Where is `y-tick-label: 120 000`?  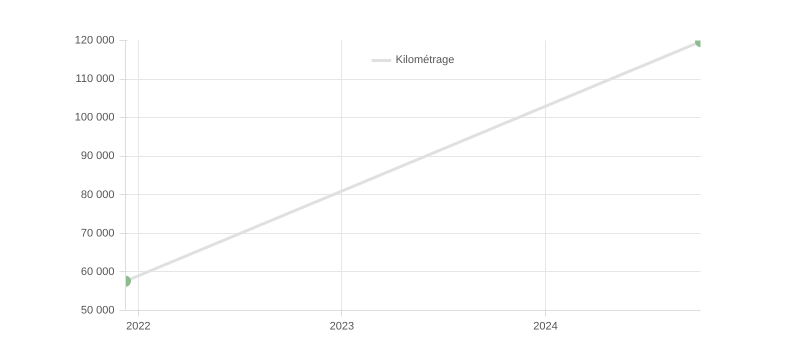
y-tick-label: 120 000 is located at coordinates (94, 40).